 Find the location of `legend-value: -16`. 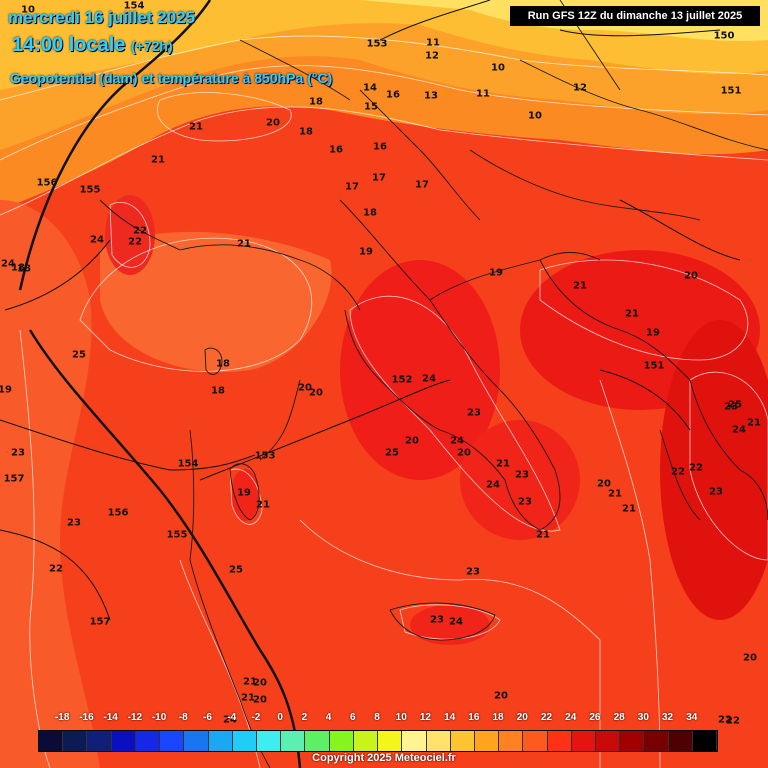

legend-value: -16 is located at coordinates (86, 717).